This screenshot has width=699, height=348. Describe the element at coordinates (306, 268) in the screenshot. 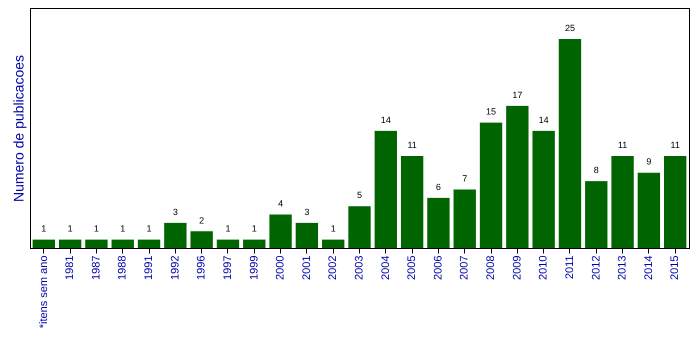

I see `x-tick-label: 2001` at that location.